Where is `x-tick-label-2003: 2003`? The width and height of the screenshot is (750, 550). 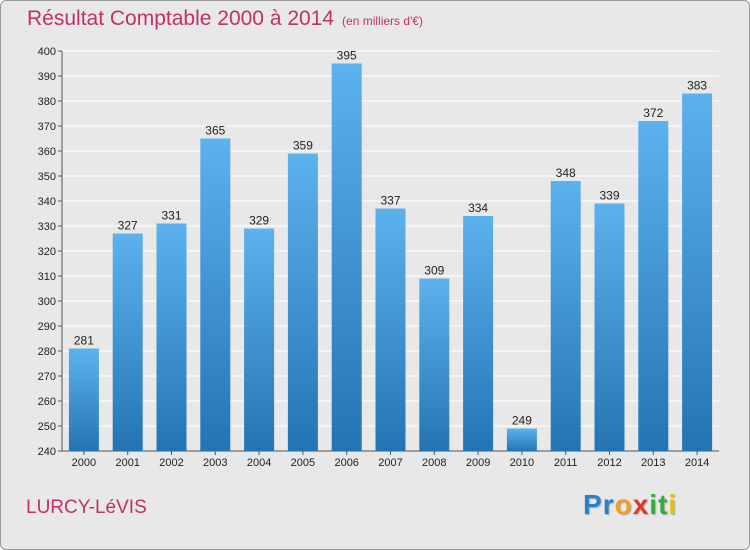 x-tick-label-2003: 2003 is located at coordinates (215, 463).